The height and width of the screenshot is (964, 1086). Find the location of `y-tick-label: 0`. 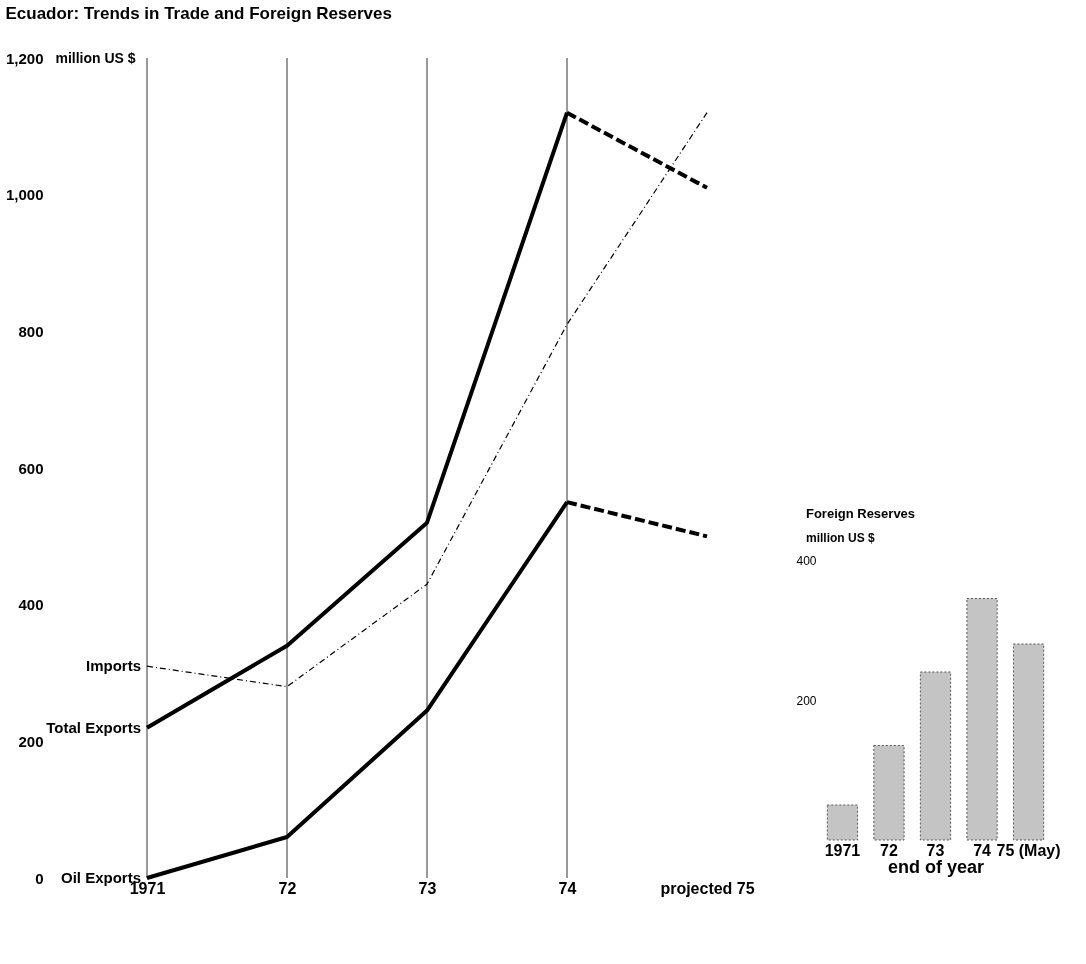

y-tick-label: 0 is located at coordinates (39, 878).